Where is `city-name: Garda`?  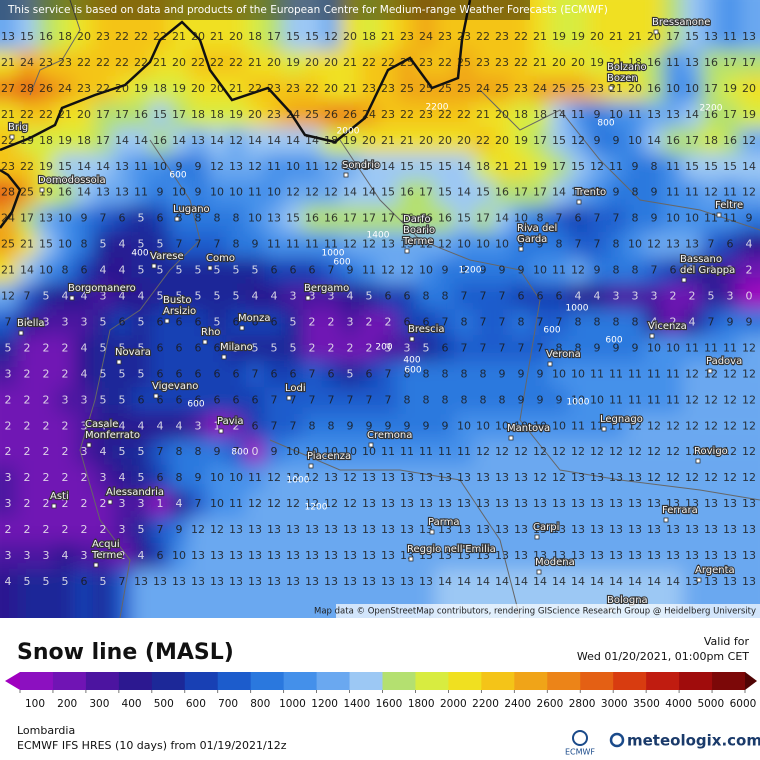 city-name: Garda is located at coordinates (532, 239).